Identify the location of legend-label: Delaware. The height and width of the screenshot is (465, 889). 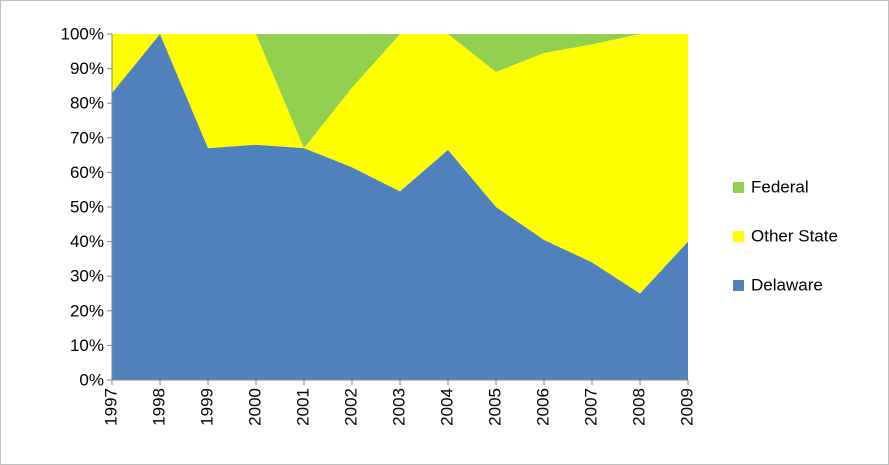
(787, 284).